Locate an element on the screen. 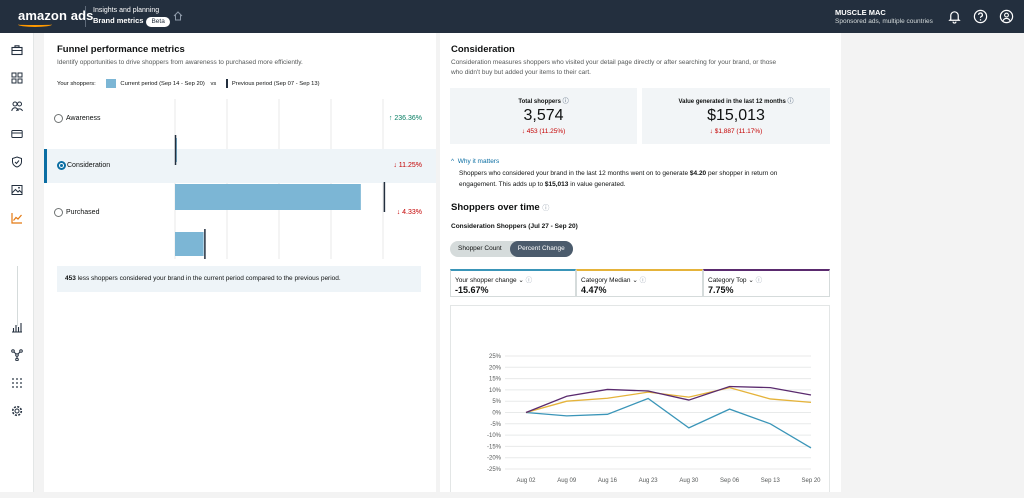 This screenshot has height=498, width=1024. y-tick-label: 15% is located at coordinates (495, 380).